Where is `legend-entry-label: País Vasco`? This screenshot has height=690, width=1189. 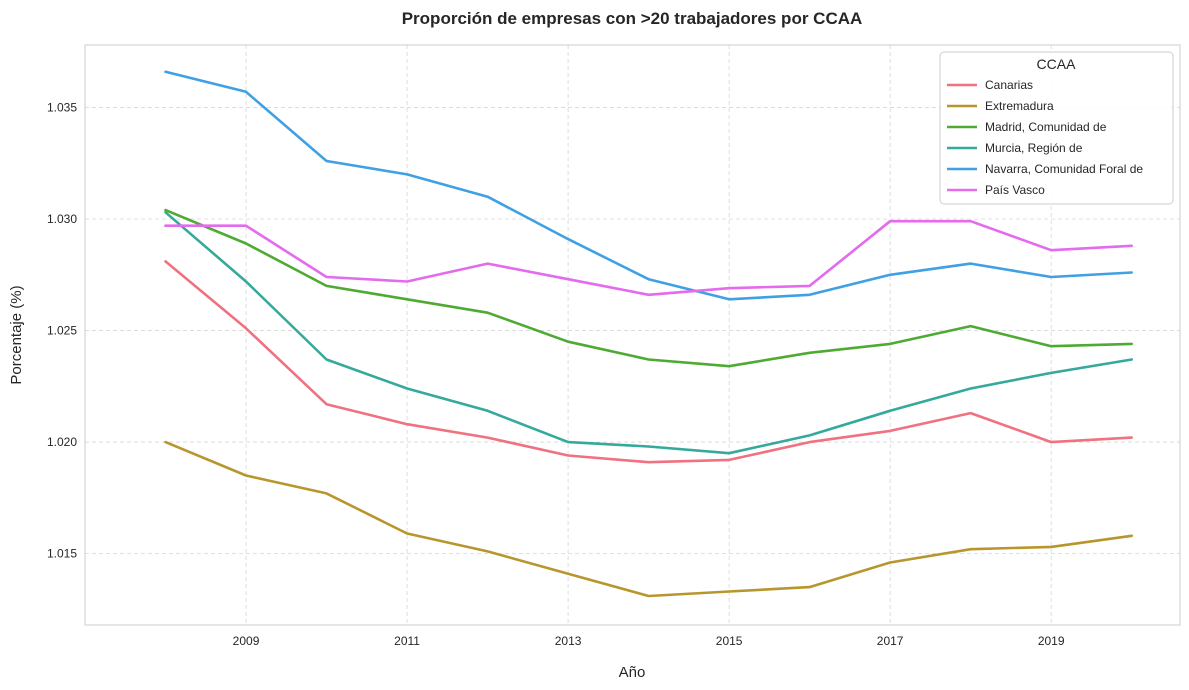
legend-entry-label: País Vasco is located at coordinates (1015, 190).